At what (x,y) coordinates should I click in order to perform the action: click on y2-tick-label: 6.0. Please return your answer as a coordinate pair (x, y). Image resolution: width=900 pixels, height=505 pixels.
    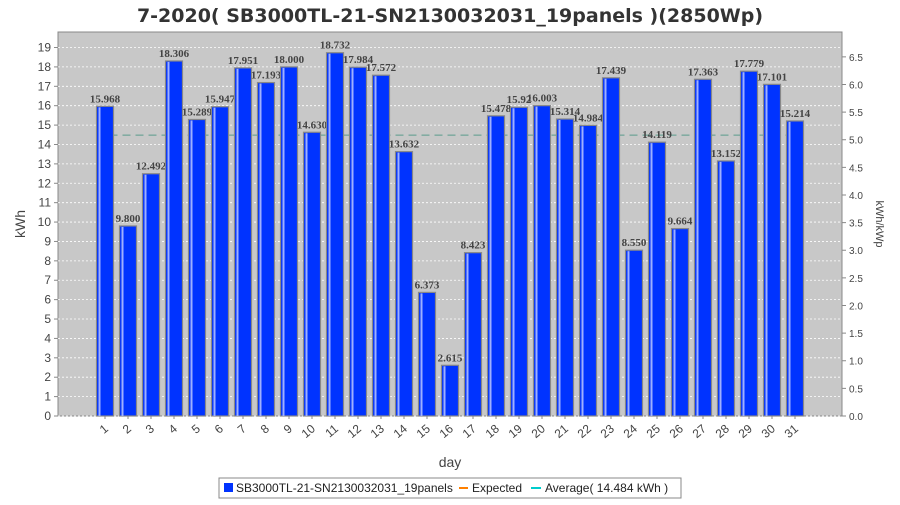
    Looking at the image, I should click on (856, 85).